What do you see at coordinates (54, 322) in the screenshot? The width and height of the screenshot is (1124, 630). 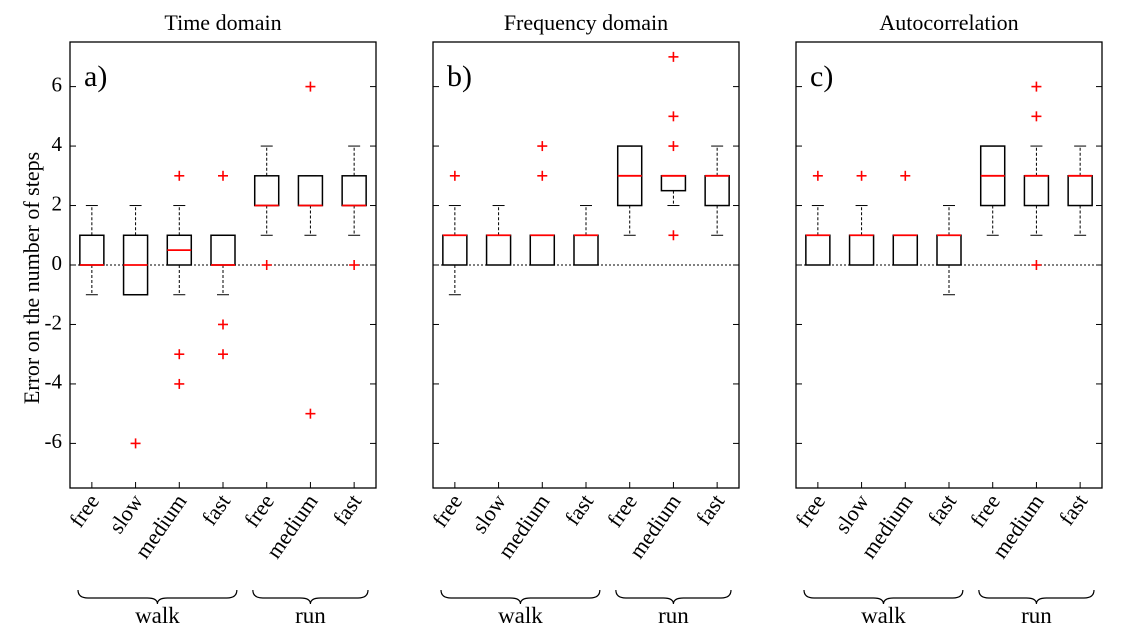 I see `y-tick-label: -2` at bounding box center [54, 322].